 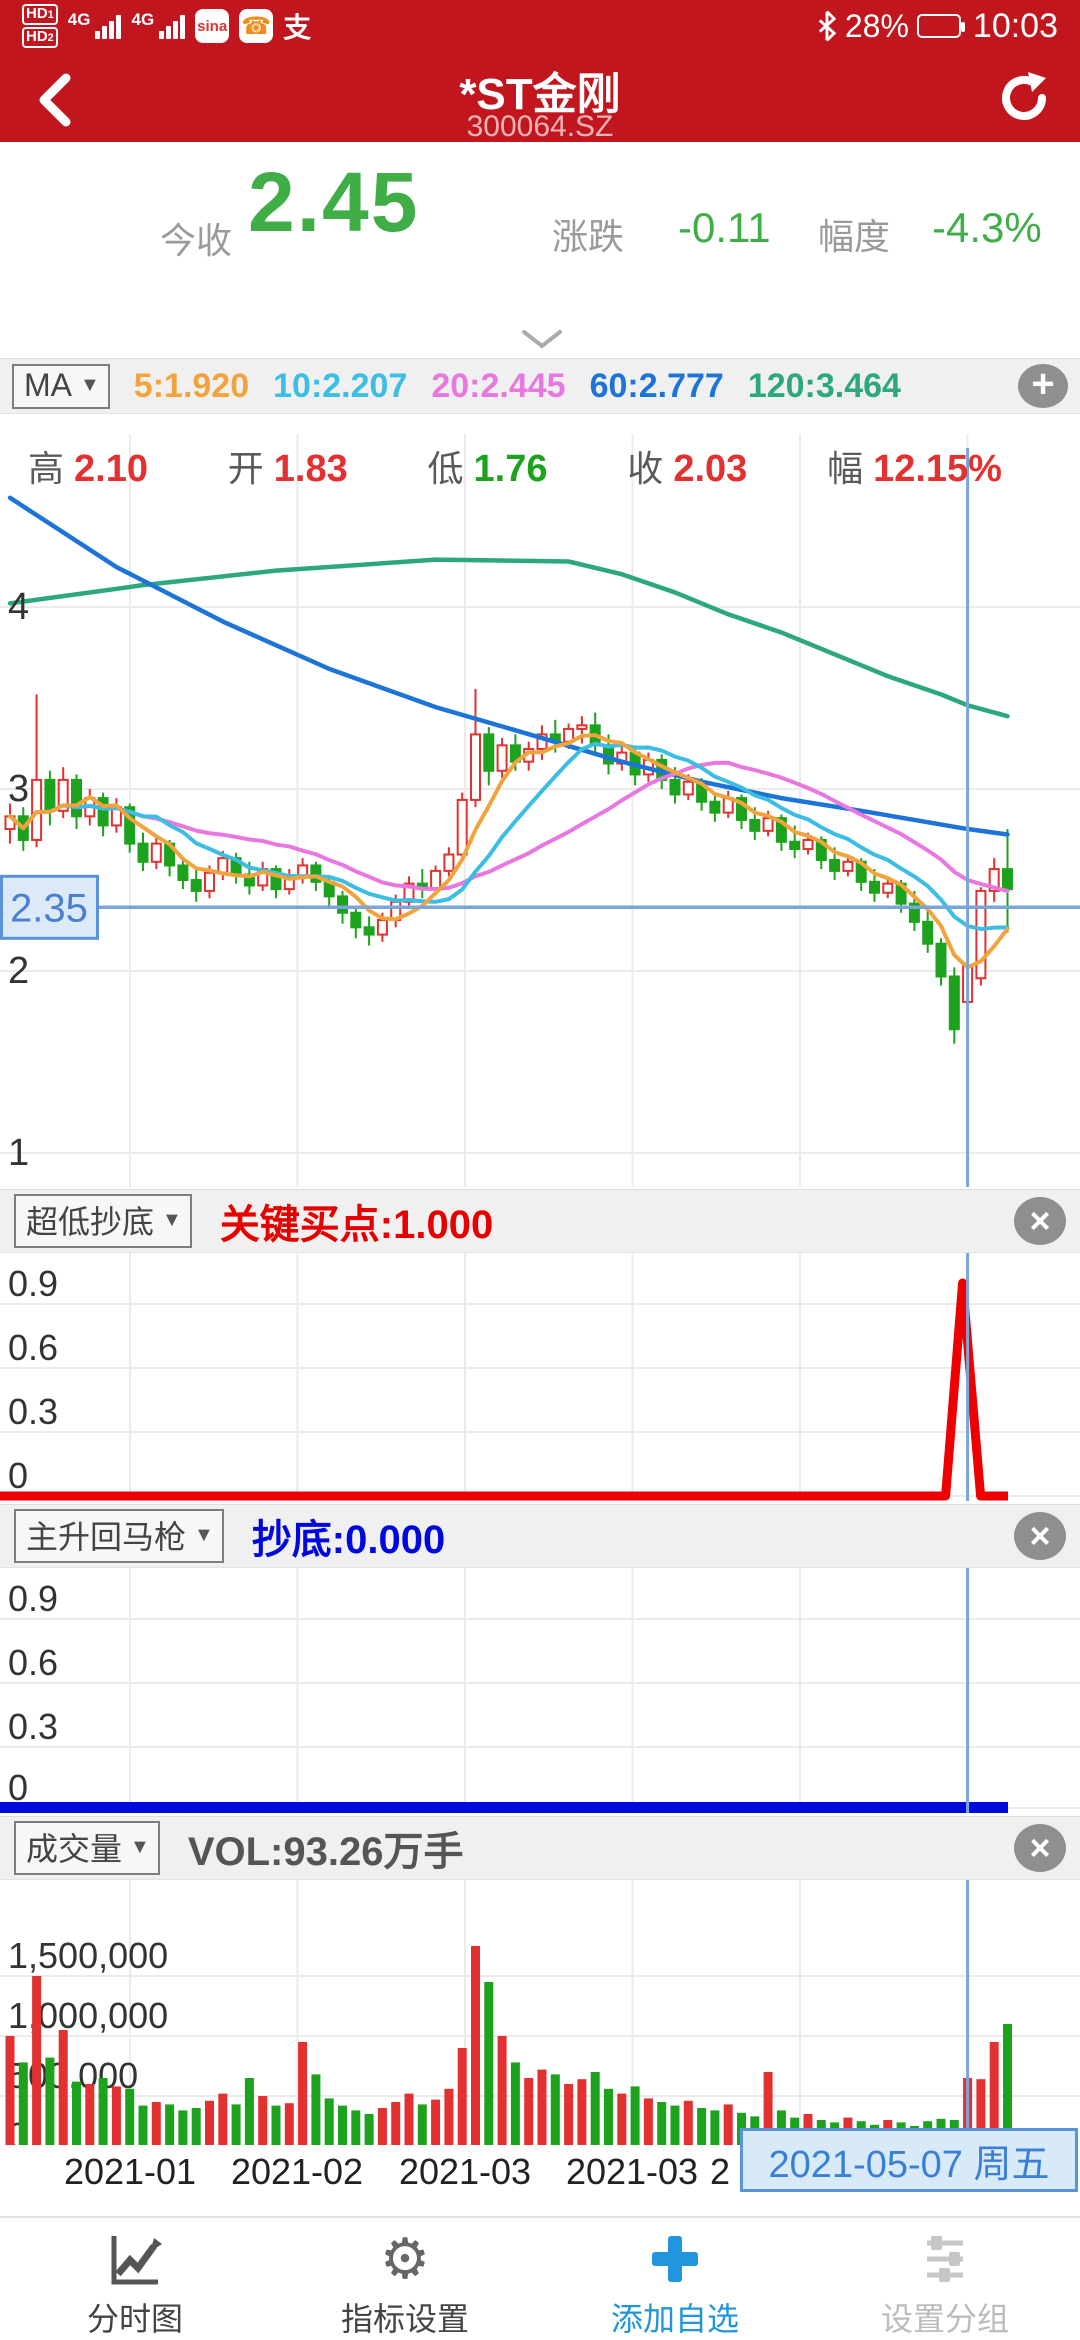 I want to click on bottom-nav: 分时图 ⚙ 指标设置 添加自选, so click(x=540, y=2278).